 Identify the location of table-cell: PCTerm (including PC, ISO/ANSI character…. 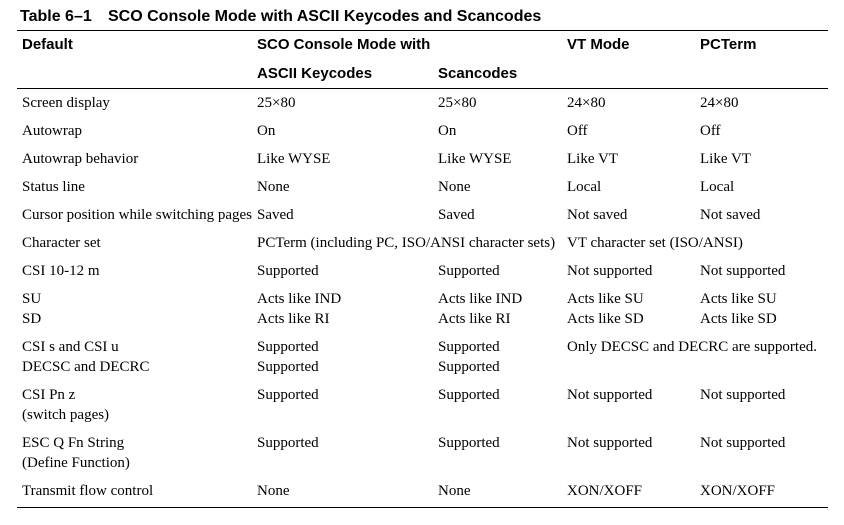
(406, 243).